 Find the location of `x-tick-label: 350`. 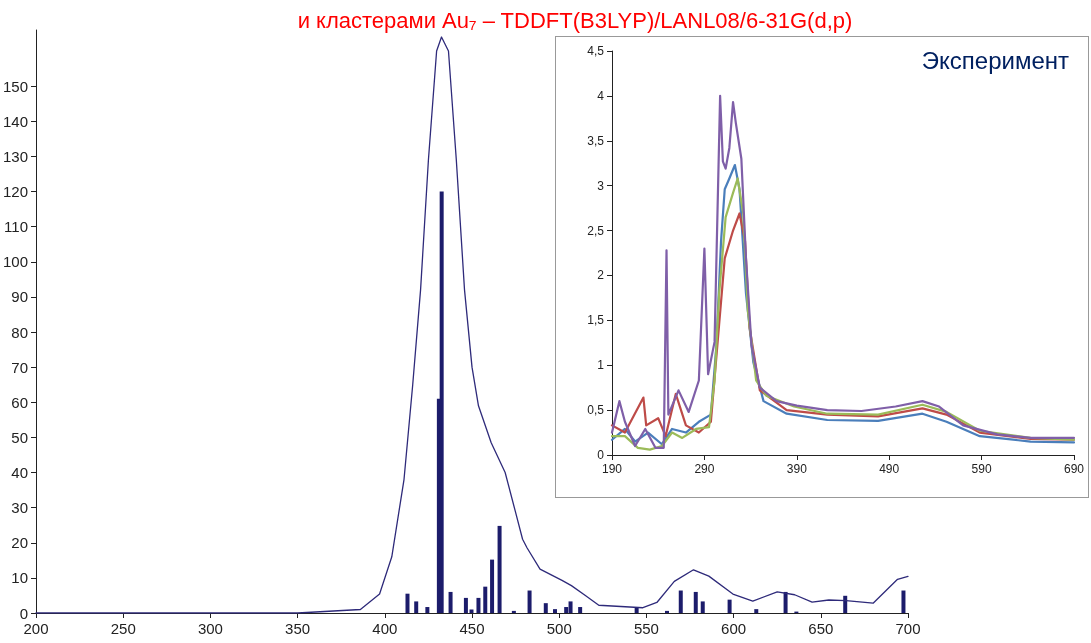

x-tick-label: 350 is located at coordinates (298, 628).